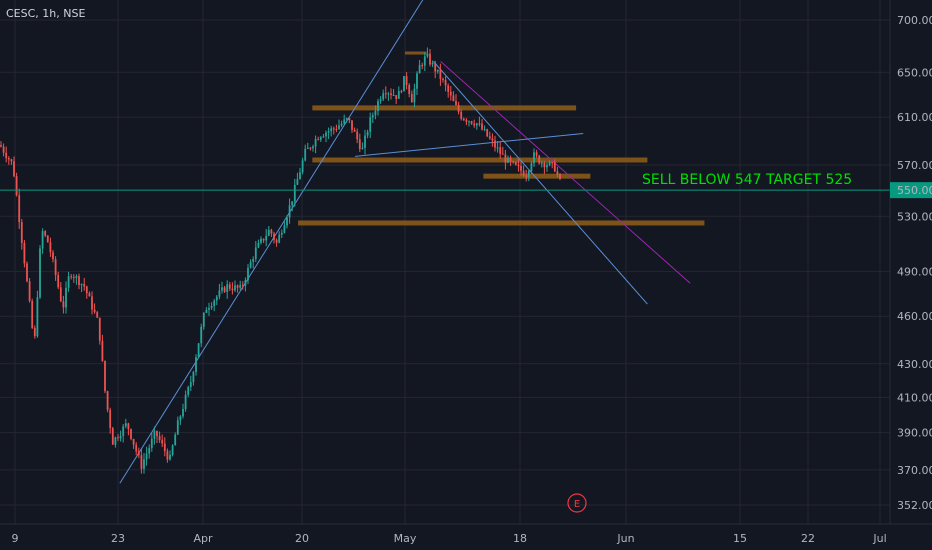  I want to click on neckline, so click(469, 144).